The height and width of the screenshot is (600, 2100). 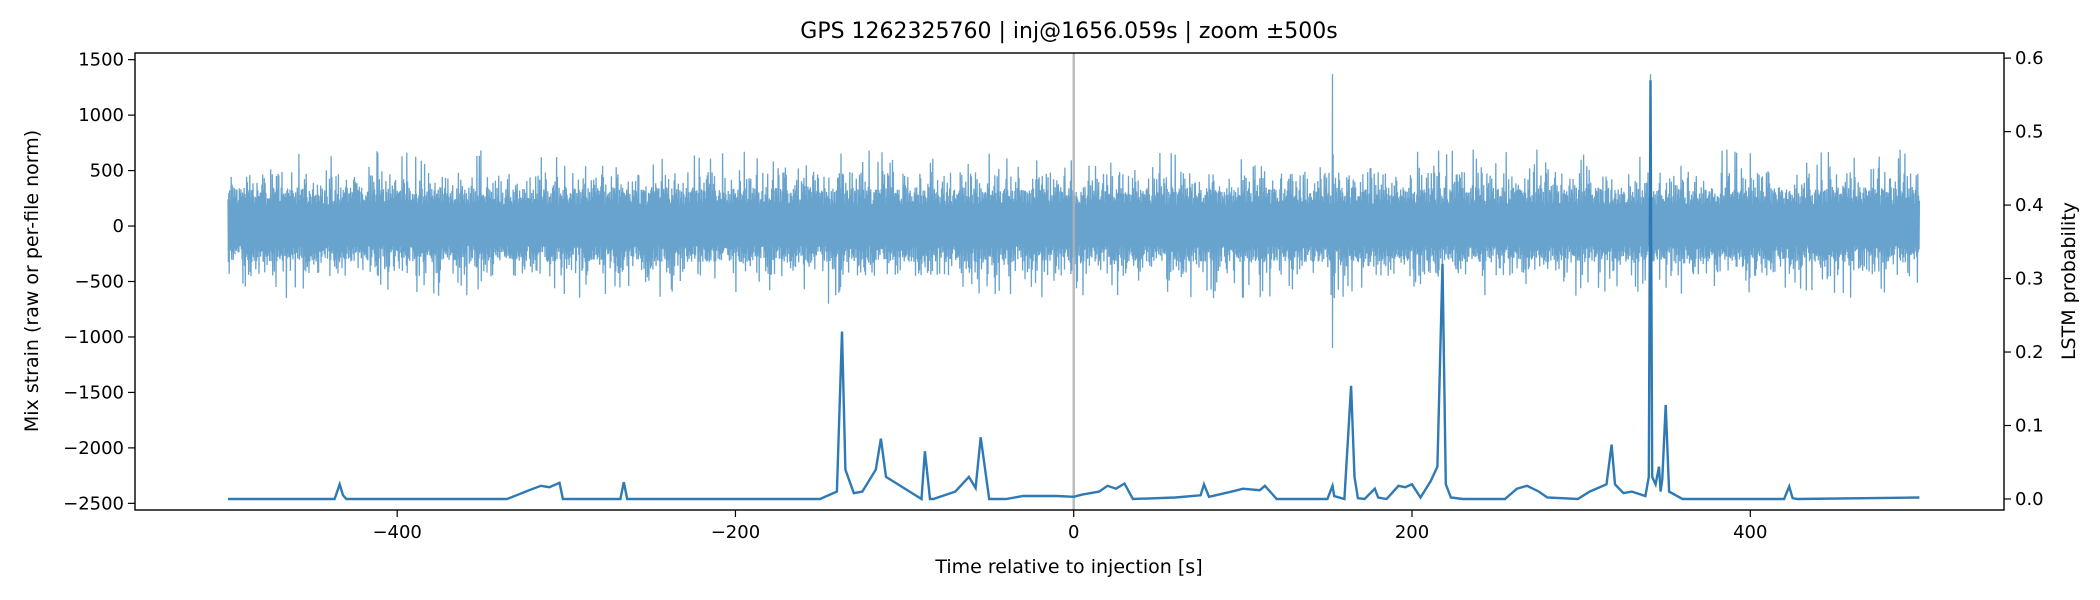 I want to click on y-left-tick-label: −1000, so click(x=93, y=337).